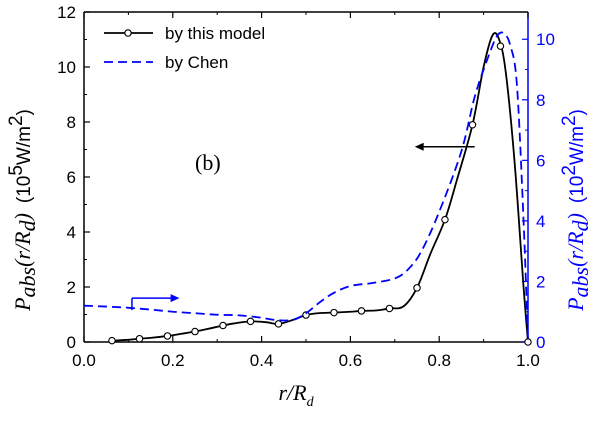  I want to click on y-left-tick-label: 6, so click(71, 177).